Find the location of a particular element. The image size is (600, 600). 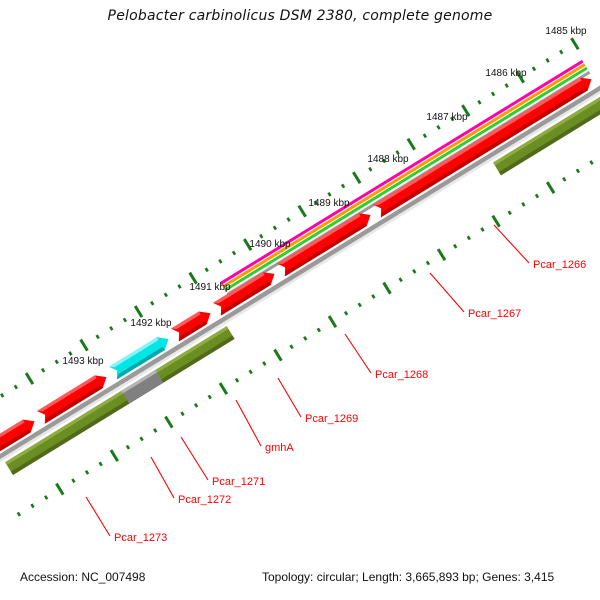

gene-1267-highlight is located at coordinates (318, 239).